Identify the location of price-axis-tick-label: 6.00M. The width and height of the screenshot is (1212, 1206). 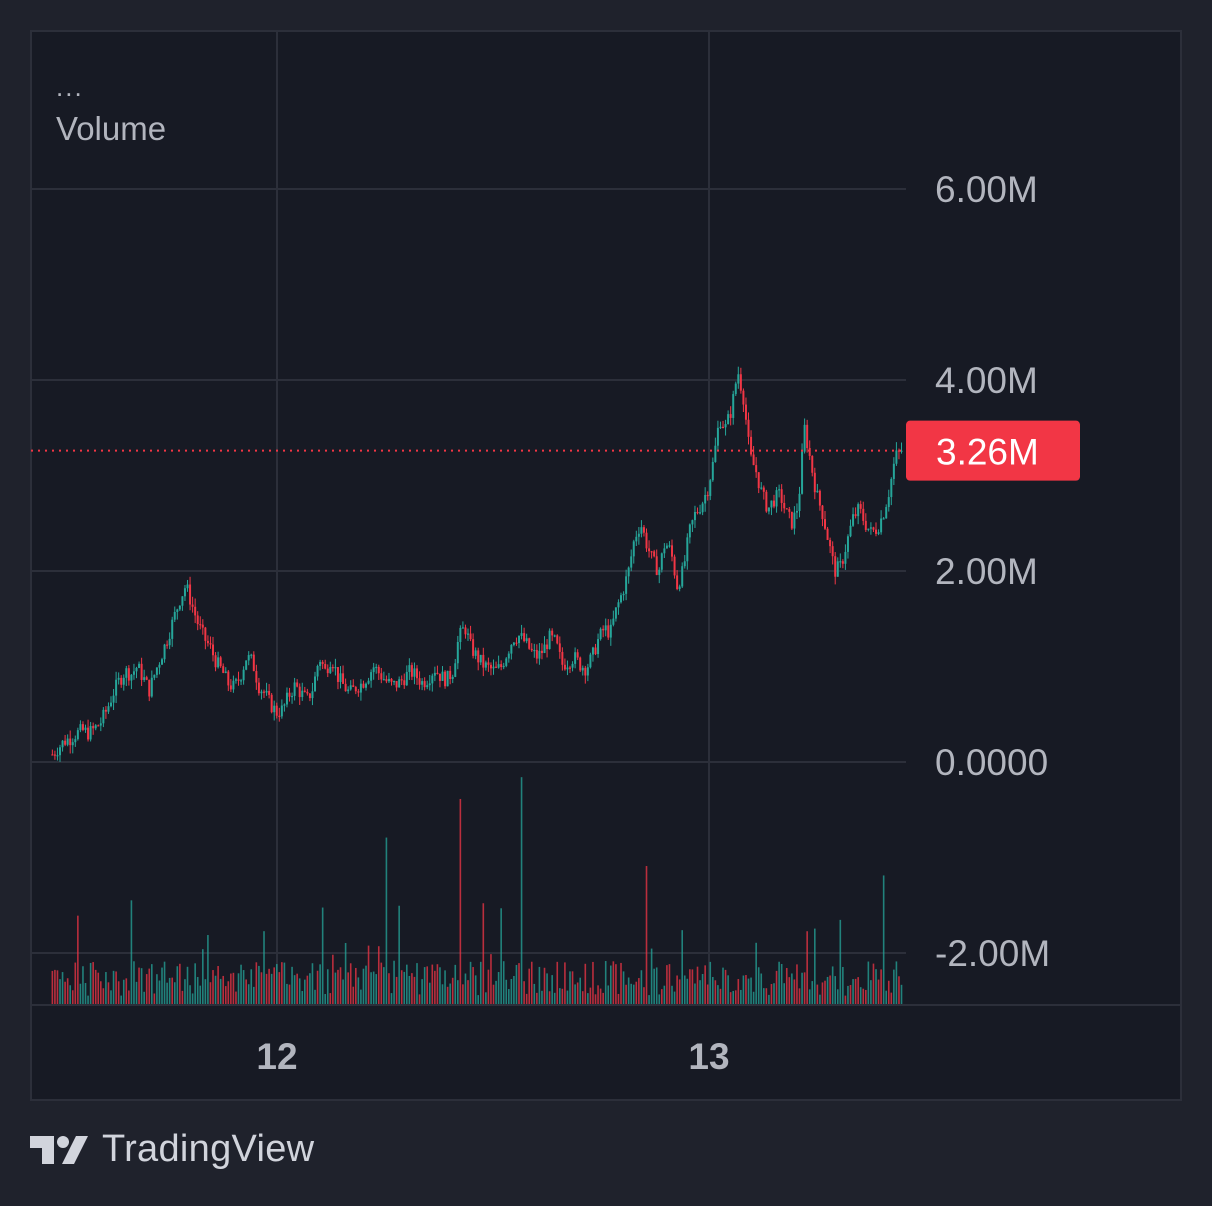
(986, 189).